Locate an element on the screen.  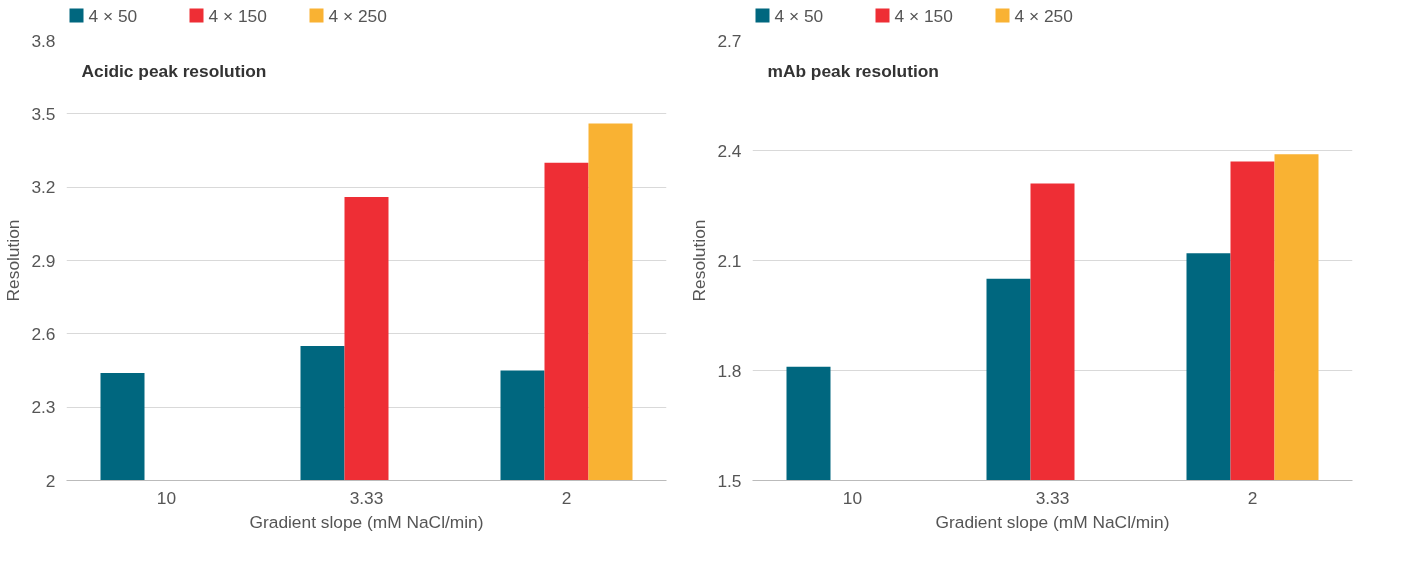
y-tick-label: 3.2 is located at coordinates (43, 187).